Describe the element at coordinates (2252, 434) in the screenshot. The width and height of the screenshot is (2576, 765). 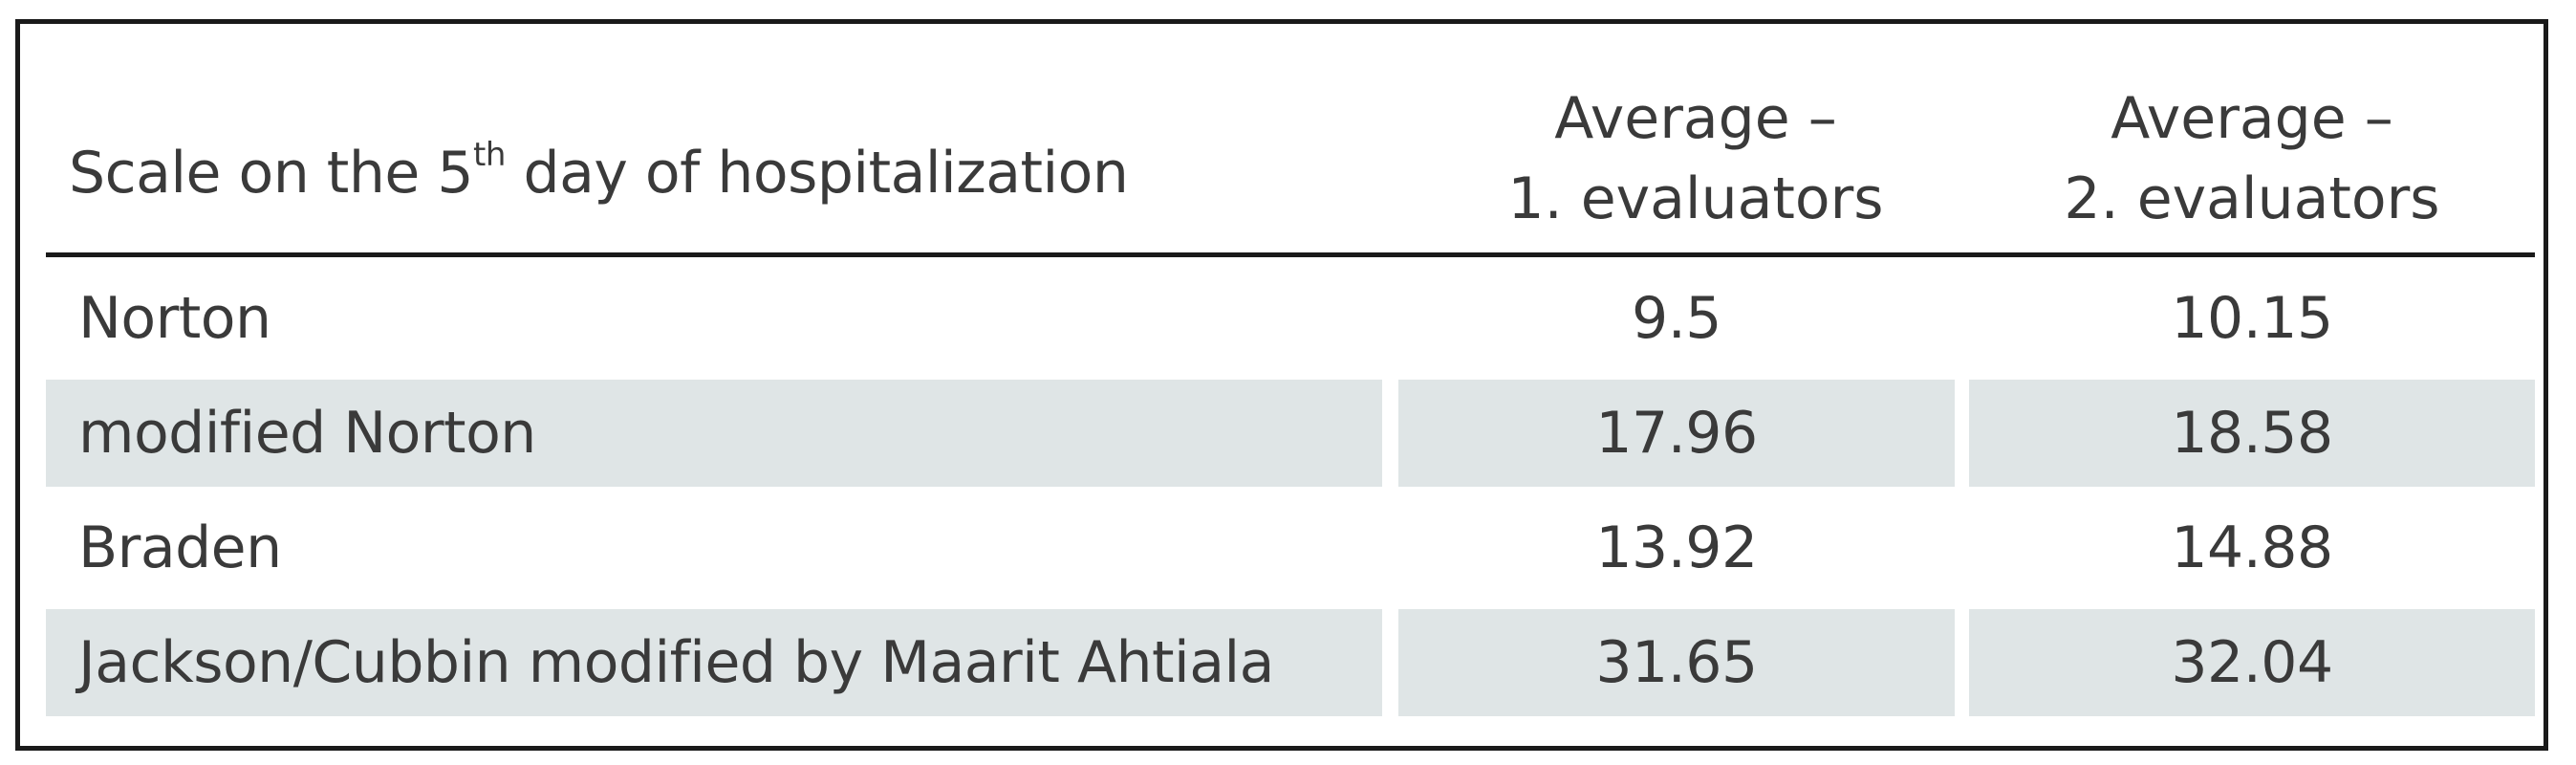
I see `evaluator-2-average-cell: 18.58` at that location.